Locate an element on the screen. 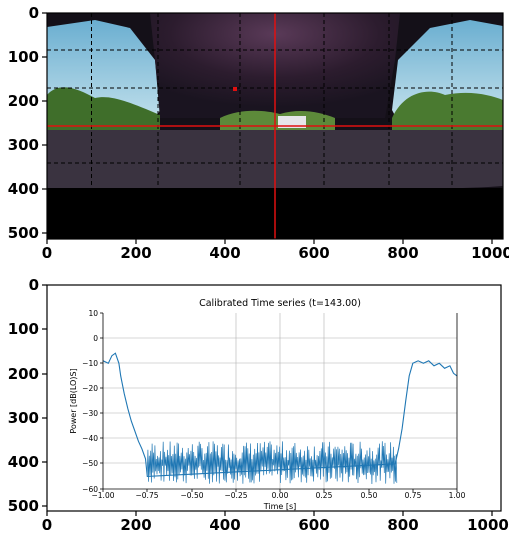 This screenshot has height=535, width=509. inner-chart-title: Calibrated Time series (t=143.00) is located at coordinates (280, 303).